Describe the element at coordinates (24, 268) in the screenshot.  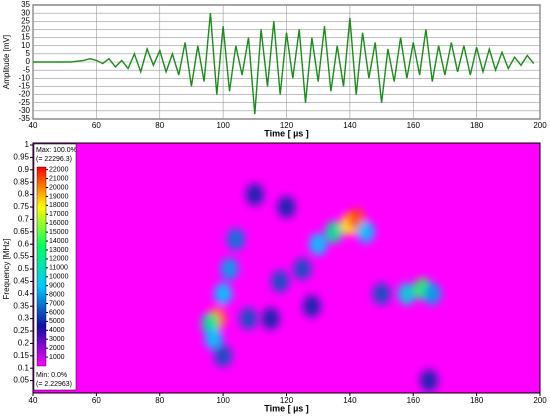
I see `y-tick-label: 0.5` at that location.